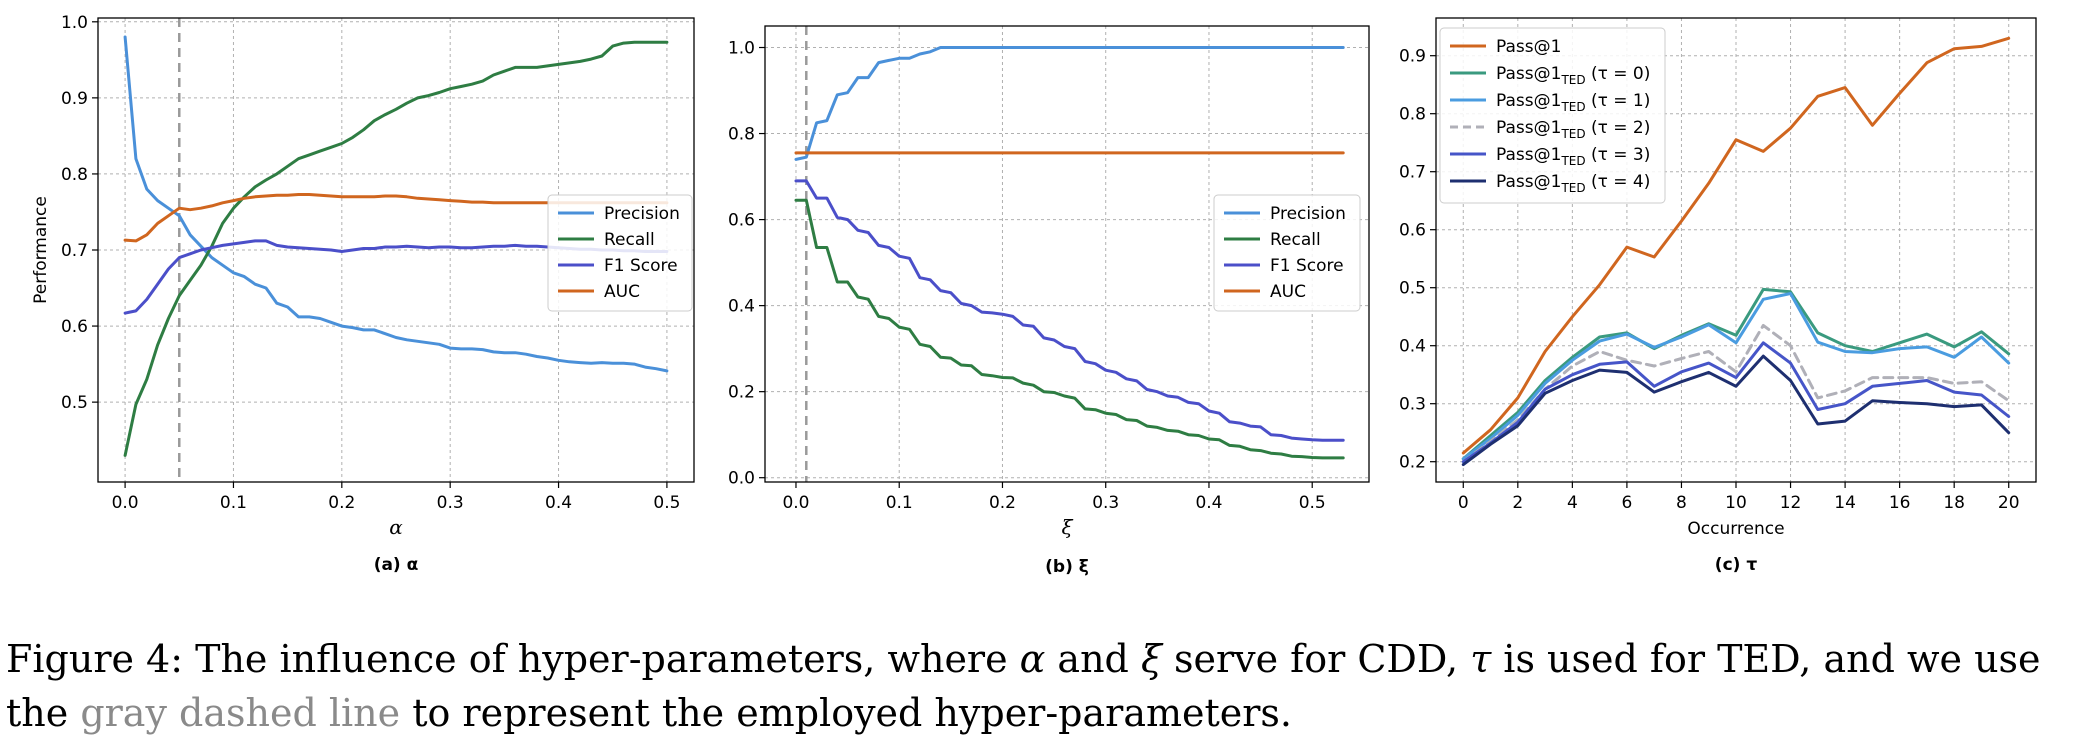 Image resolution: width=2074 pixels, height=741 pixels. What do you see at coordinates (1573, 183) in the screenshot?
I see `legend-label: Pass@1TED (τ = 4)` at bounding box center [1573, 183].